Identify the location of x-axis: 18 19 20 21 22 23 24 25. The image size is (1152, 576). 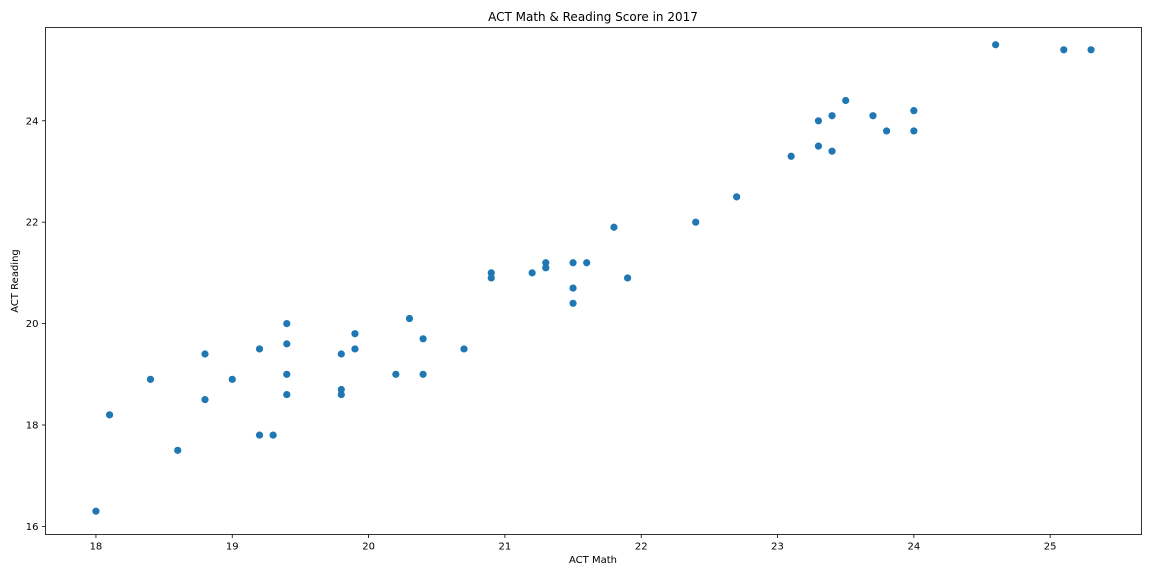
(573, 543).